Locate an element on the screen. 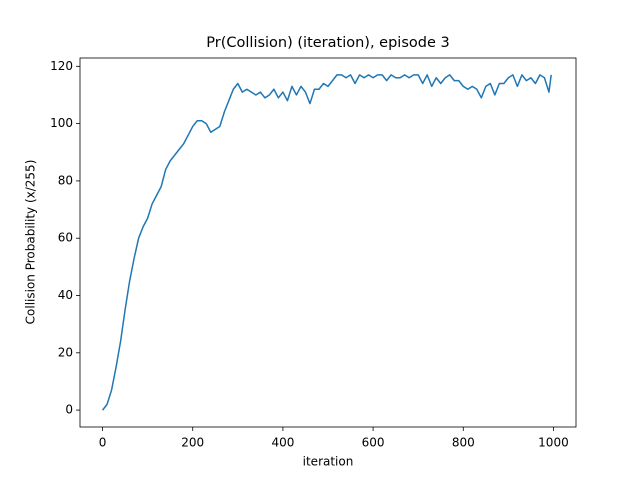 This screenshot has width=640, height=484. y-tick-label: 0 is located at coordinates (69, 410).